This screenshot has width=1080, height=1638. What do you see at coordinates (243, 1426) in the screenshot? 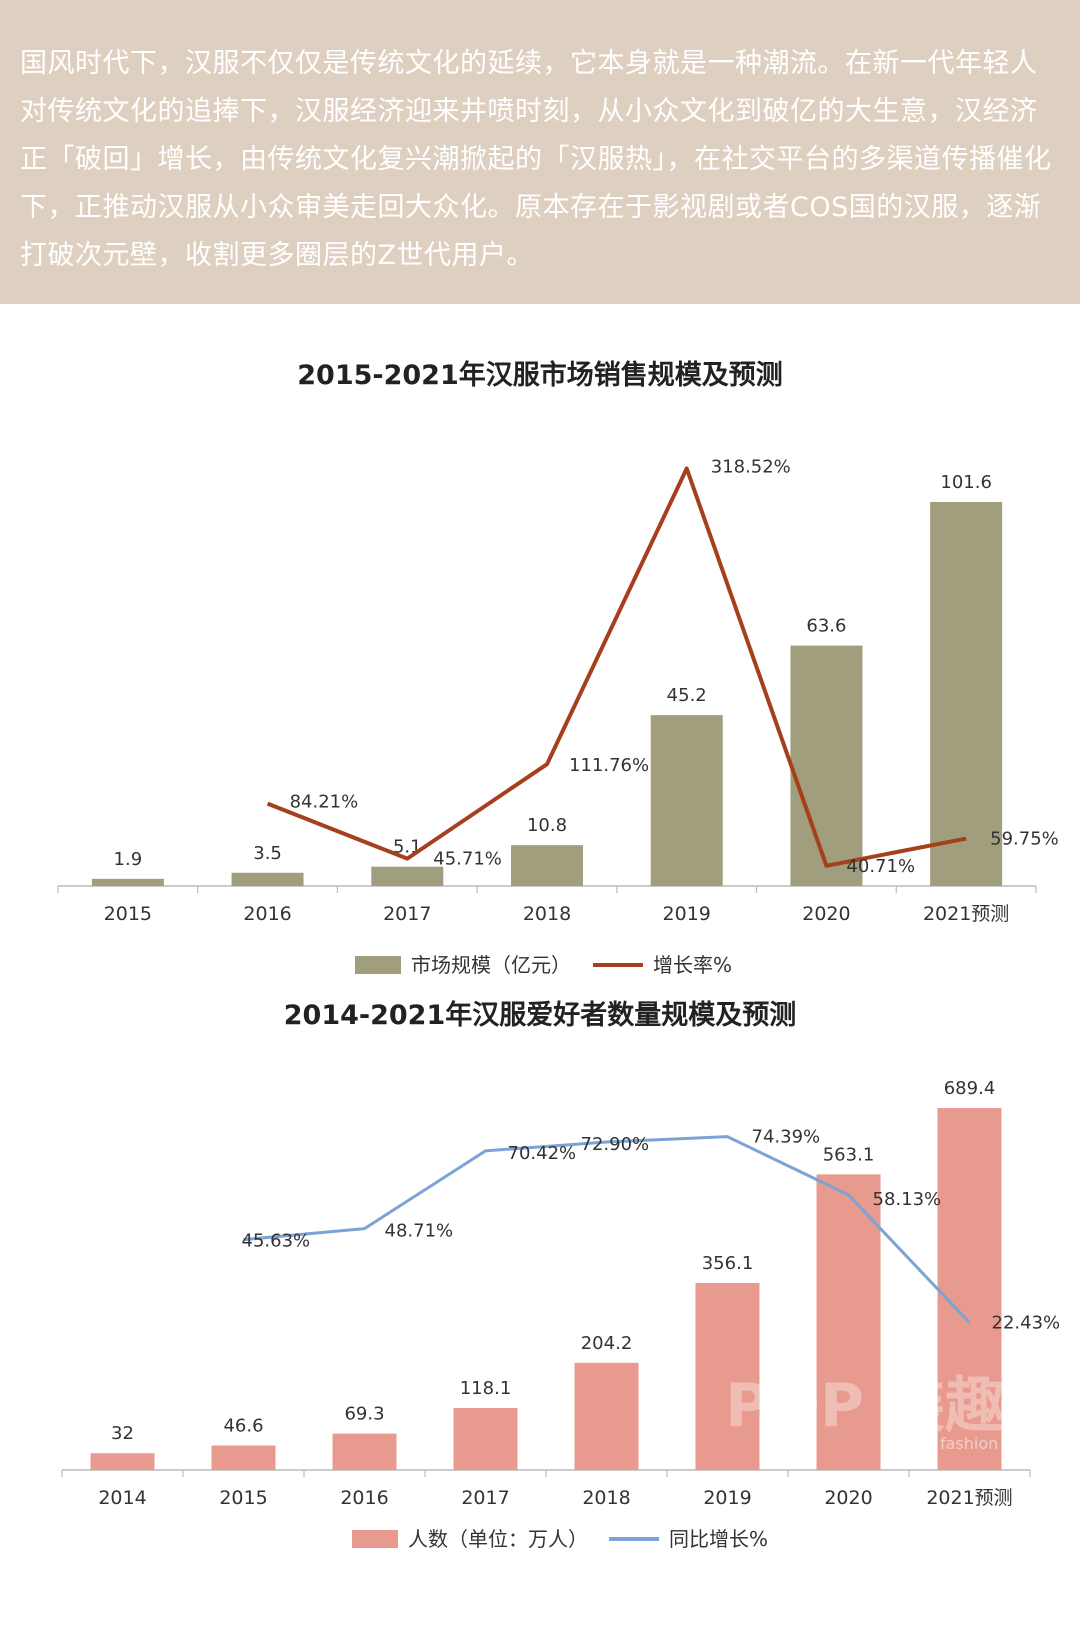
I see `bar-value-label: 46.6` at bounding box center [243, 1426].